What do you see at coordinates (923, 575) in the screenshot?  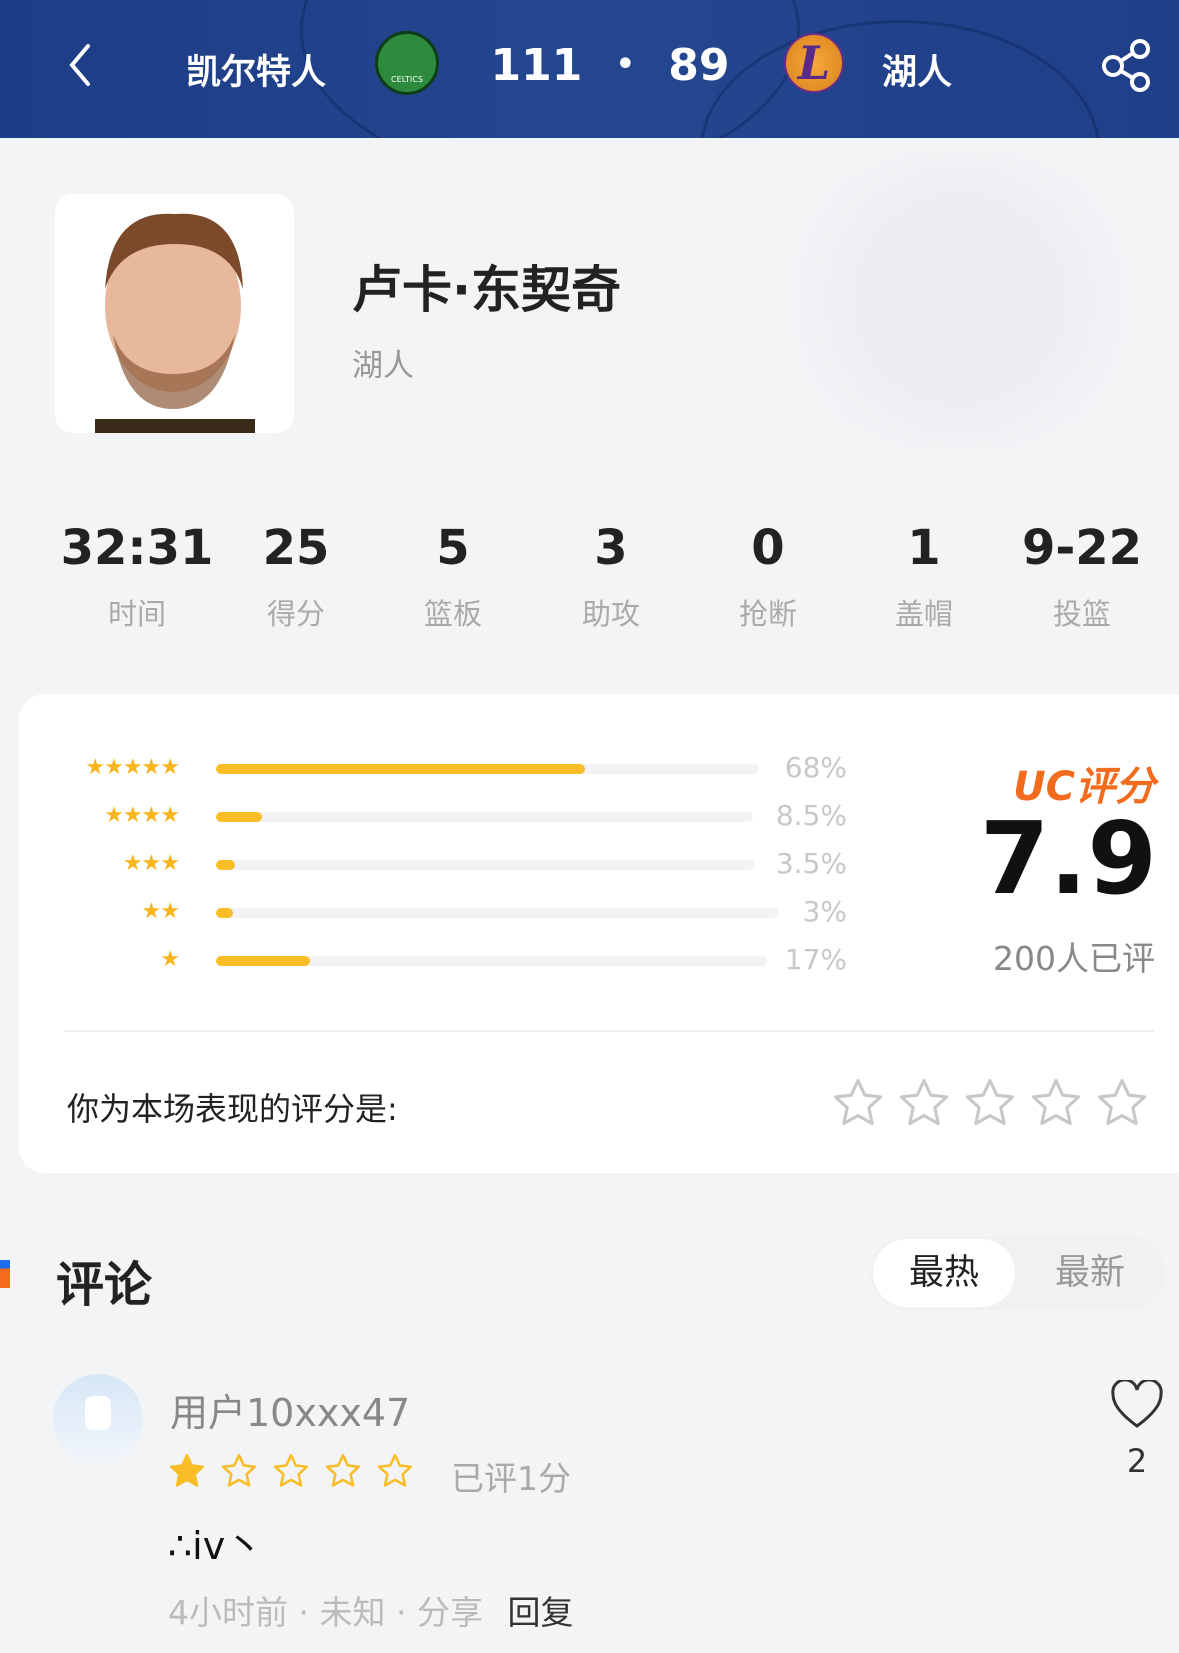 I see `stat-blocks: 1 盖帽` at bounding box center [923, 575].